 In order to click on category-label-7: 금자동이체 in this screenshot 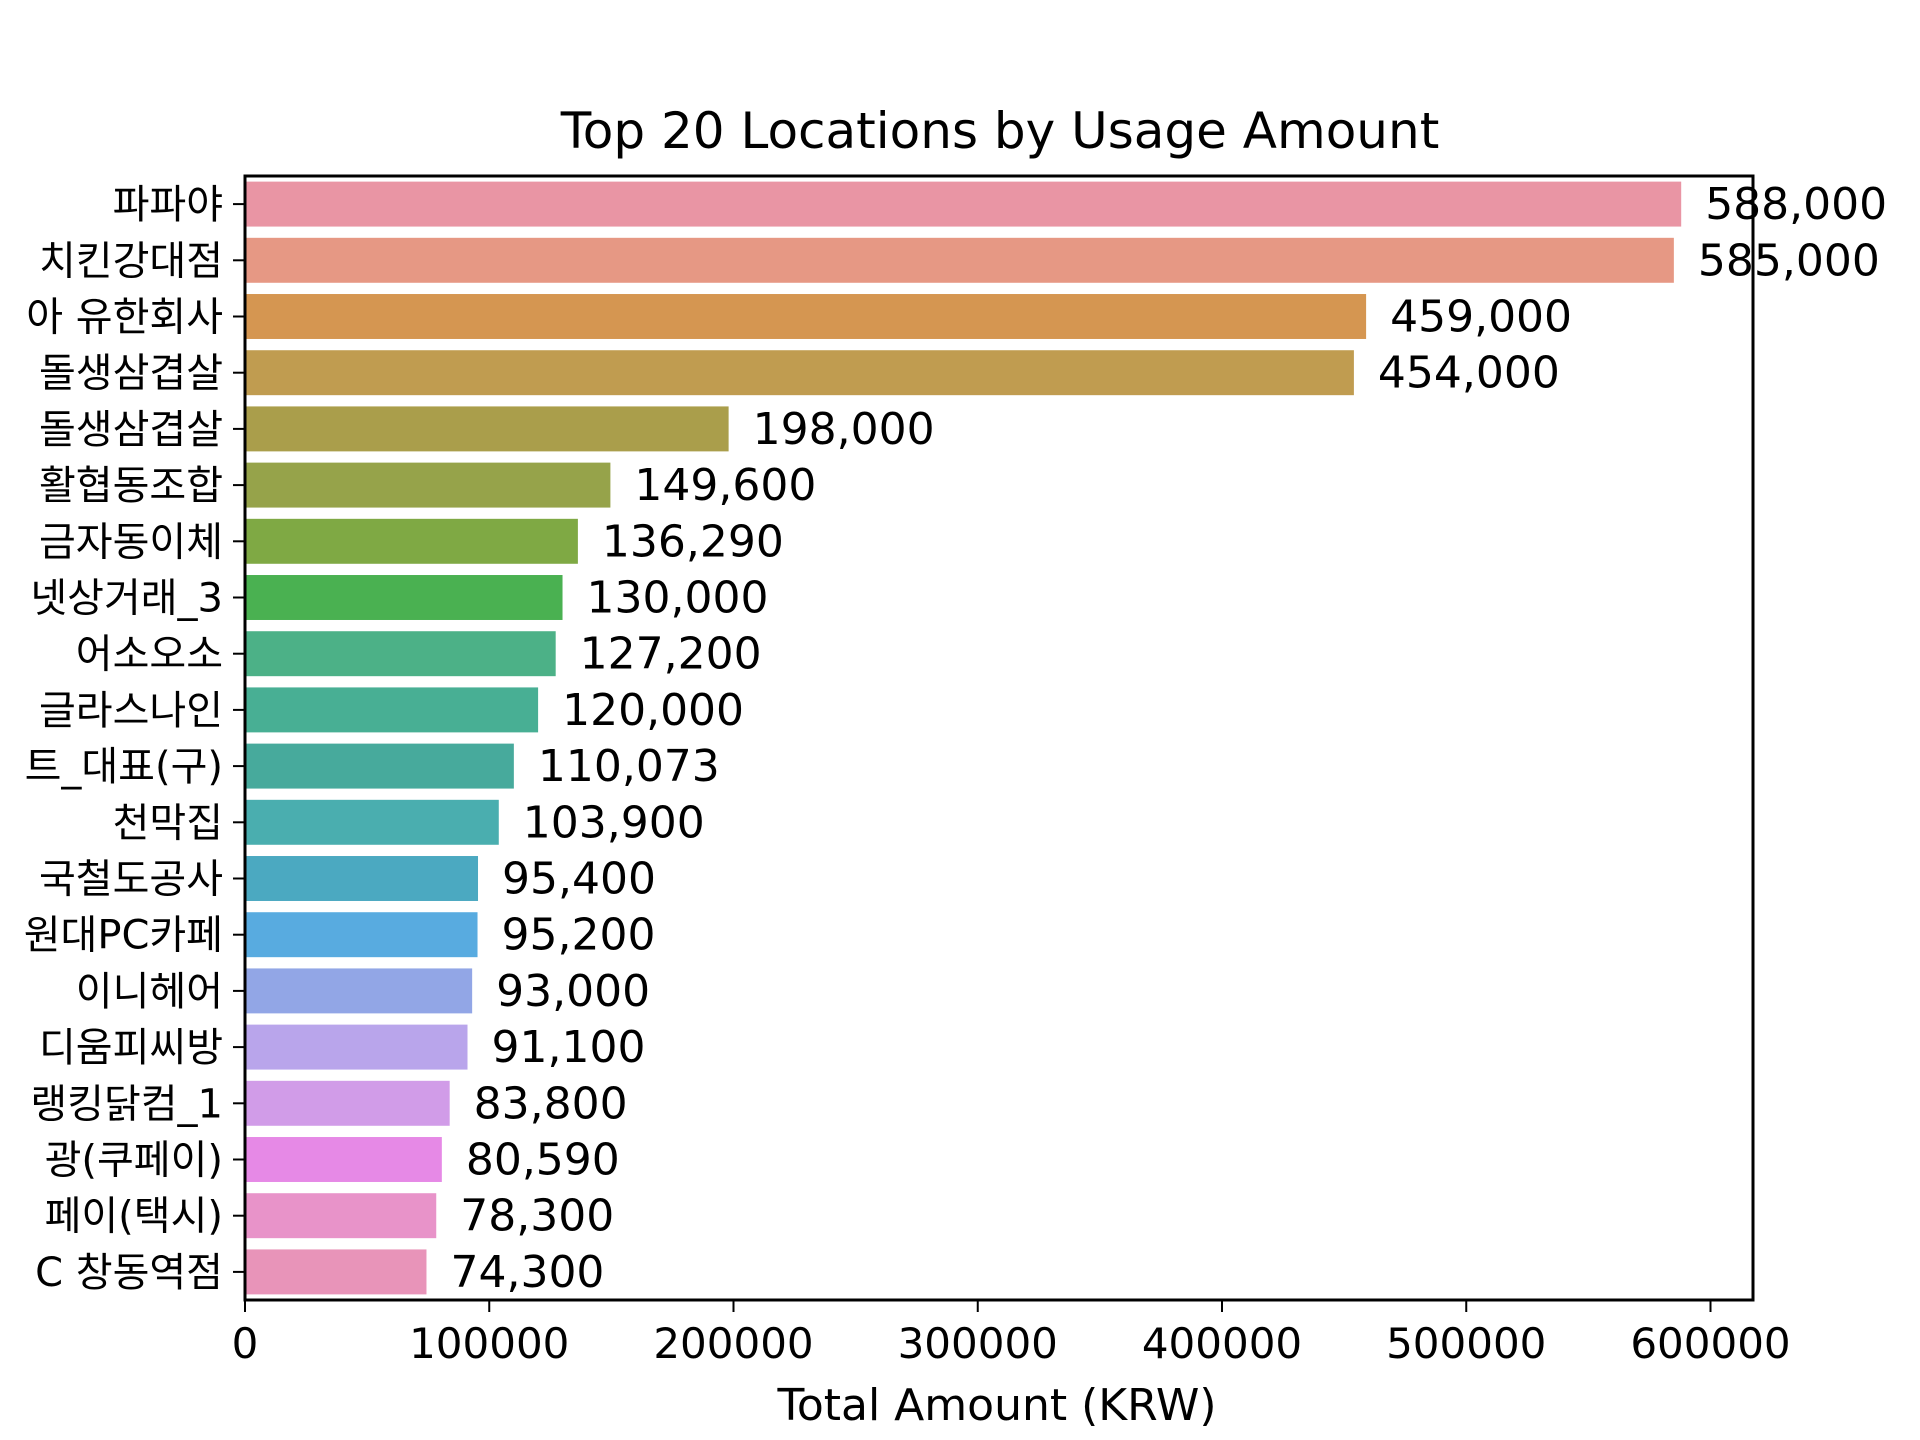, I will do `click(131, 542)`.